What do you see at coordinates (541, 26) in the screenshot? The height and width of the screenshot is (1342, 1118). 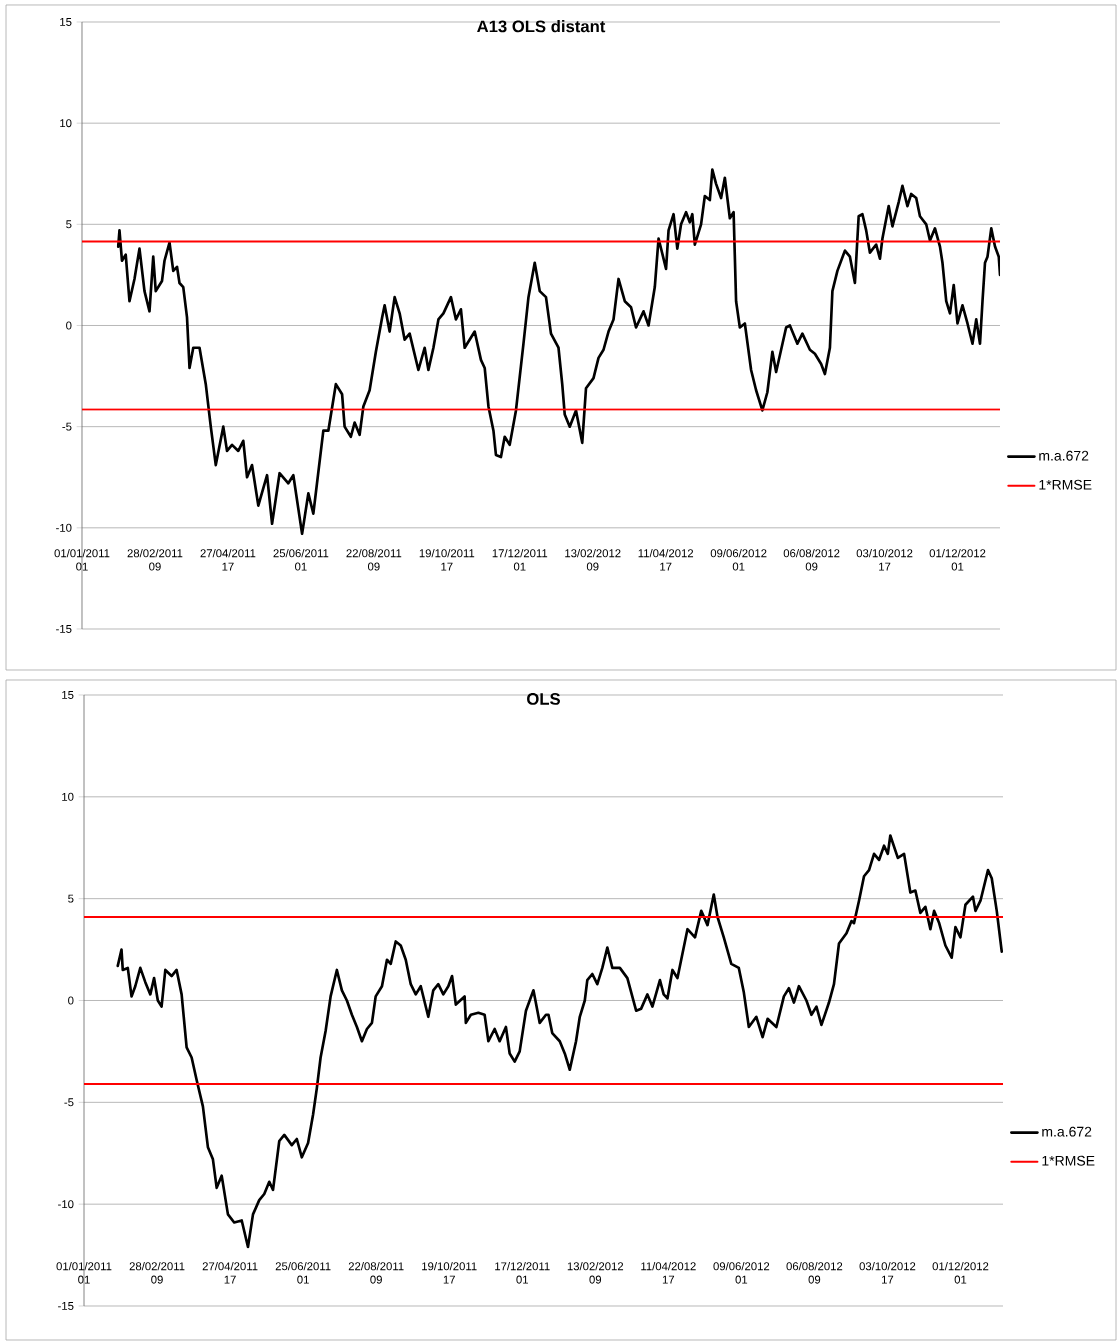 I see `chart-title: A13 OLS distant` at bounding box center [541, 26].